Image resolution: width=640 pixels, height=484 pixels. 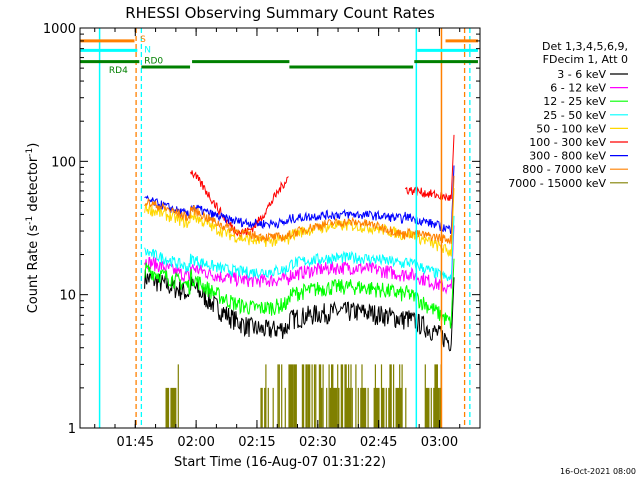 I want to click on legend-entry-label: 25 - 50 keV, so click(x=574, y=115).